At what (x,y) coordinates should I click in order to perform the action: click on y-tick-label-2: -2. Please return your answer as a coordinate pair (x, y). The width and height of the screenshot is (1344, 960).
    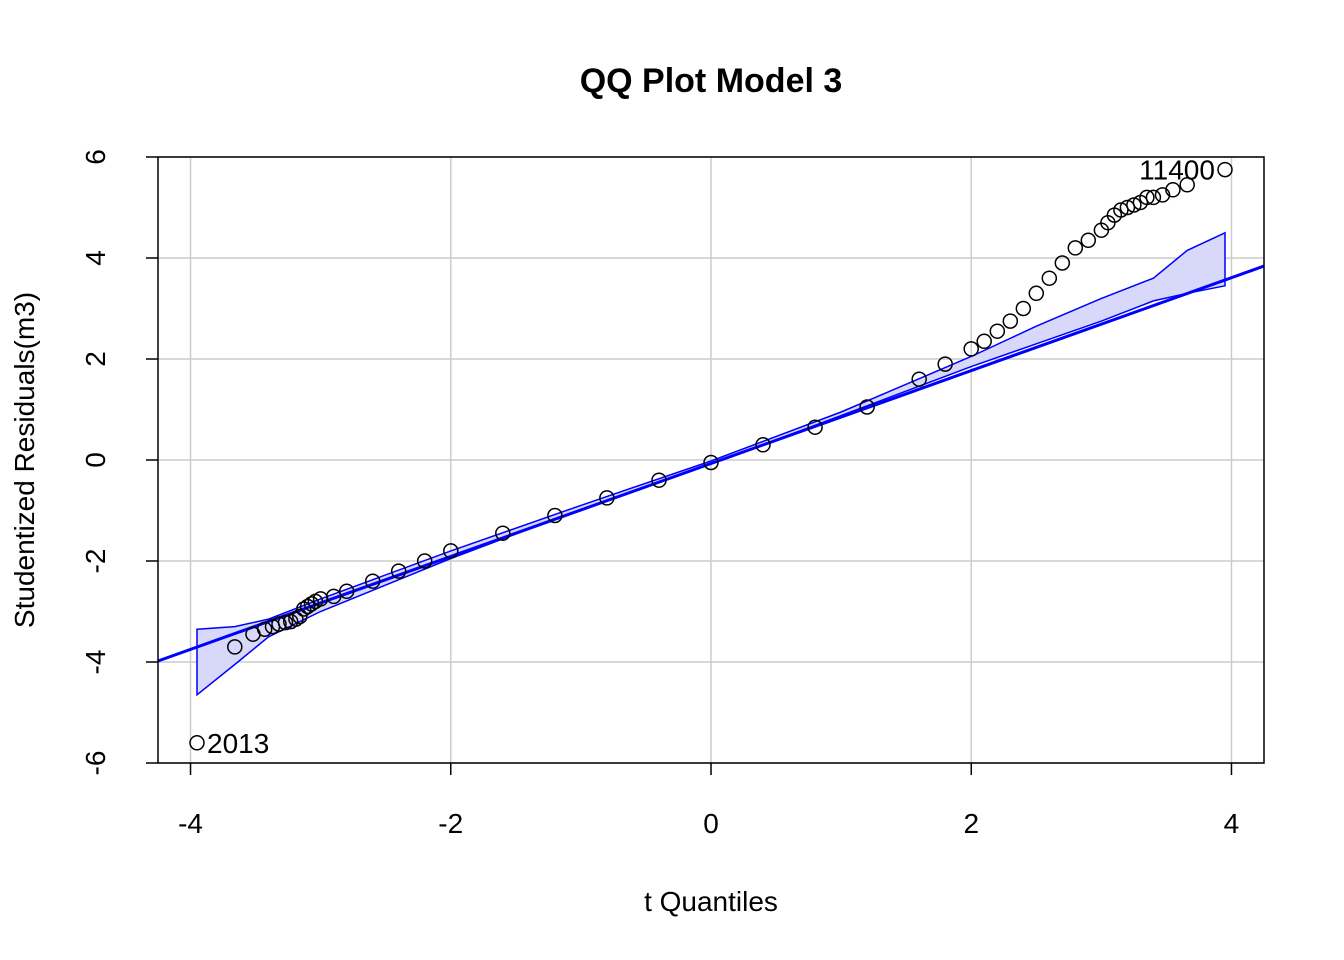
    Looking at the image, I should click on (95, 561).